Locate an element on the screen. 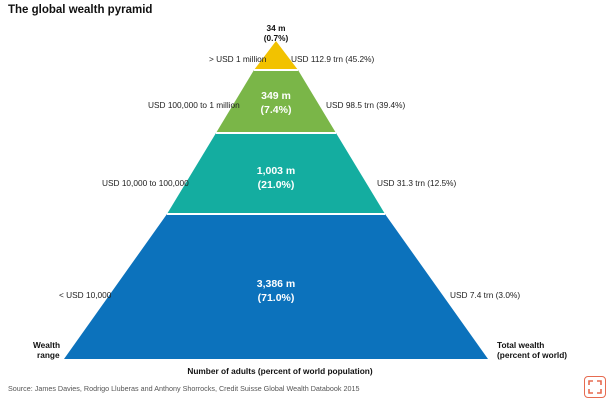 Image resolution: width=610 pixels, height=402 pixels. tier-middle-band is located at coordinates (276, 173).